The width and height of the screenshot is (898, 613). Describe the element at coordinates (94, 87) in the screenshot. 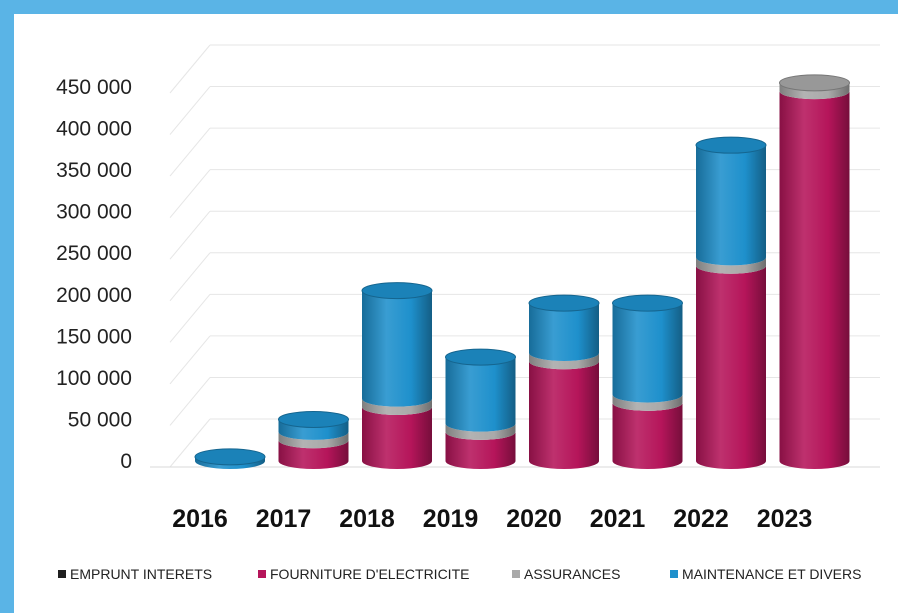

I see `y-tick-label: 450 000` at that location.